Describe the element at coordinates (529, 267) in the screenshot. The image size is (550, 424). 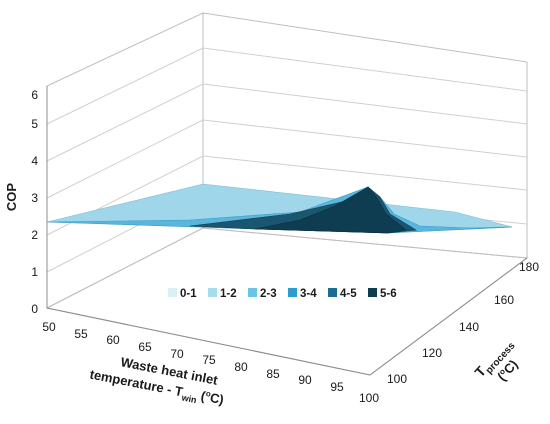
I see `y-tick-180: 180` at that location.